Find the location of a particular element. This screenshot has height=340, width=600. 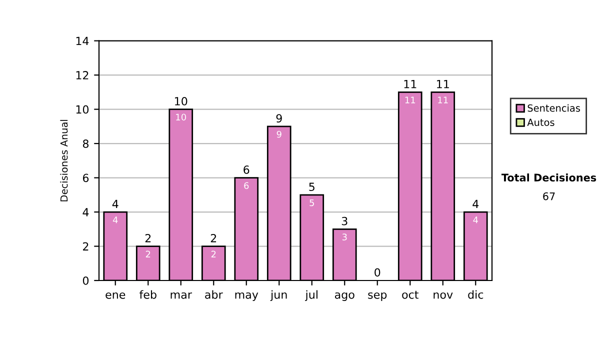

data-label: 6 is located at coordinates (246, 186).